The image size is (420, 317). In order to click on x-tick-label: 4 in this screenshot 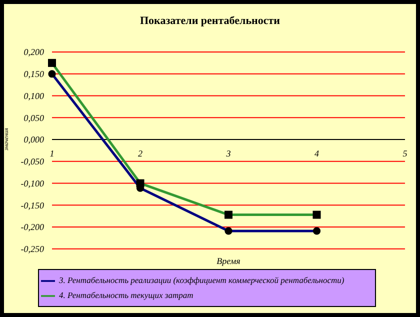, I will do `click(317, 153)`.